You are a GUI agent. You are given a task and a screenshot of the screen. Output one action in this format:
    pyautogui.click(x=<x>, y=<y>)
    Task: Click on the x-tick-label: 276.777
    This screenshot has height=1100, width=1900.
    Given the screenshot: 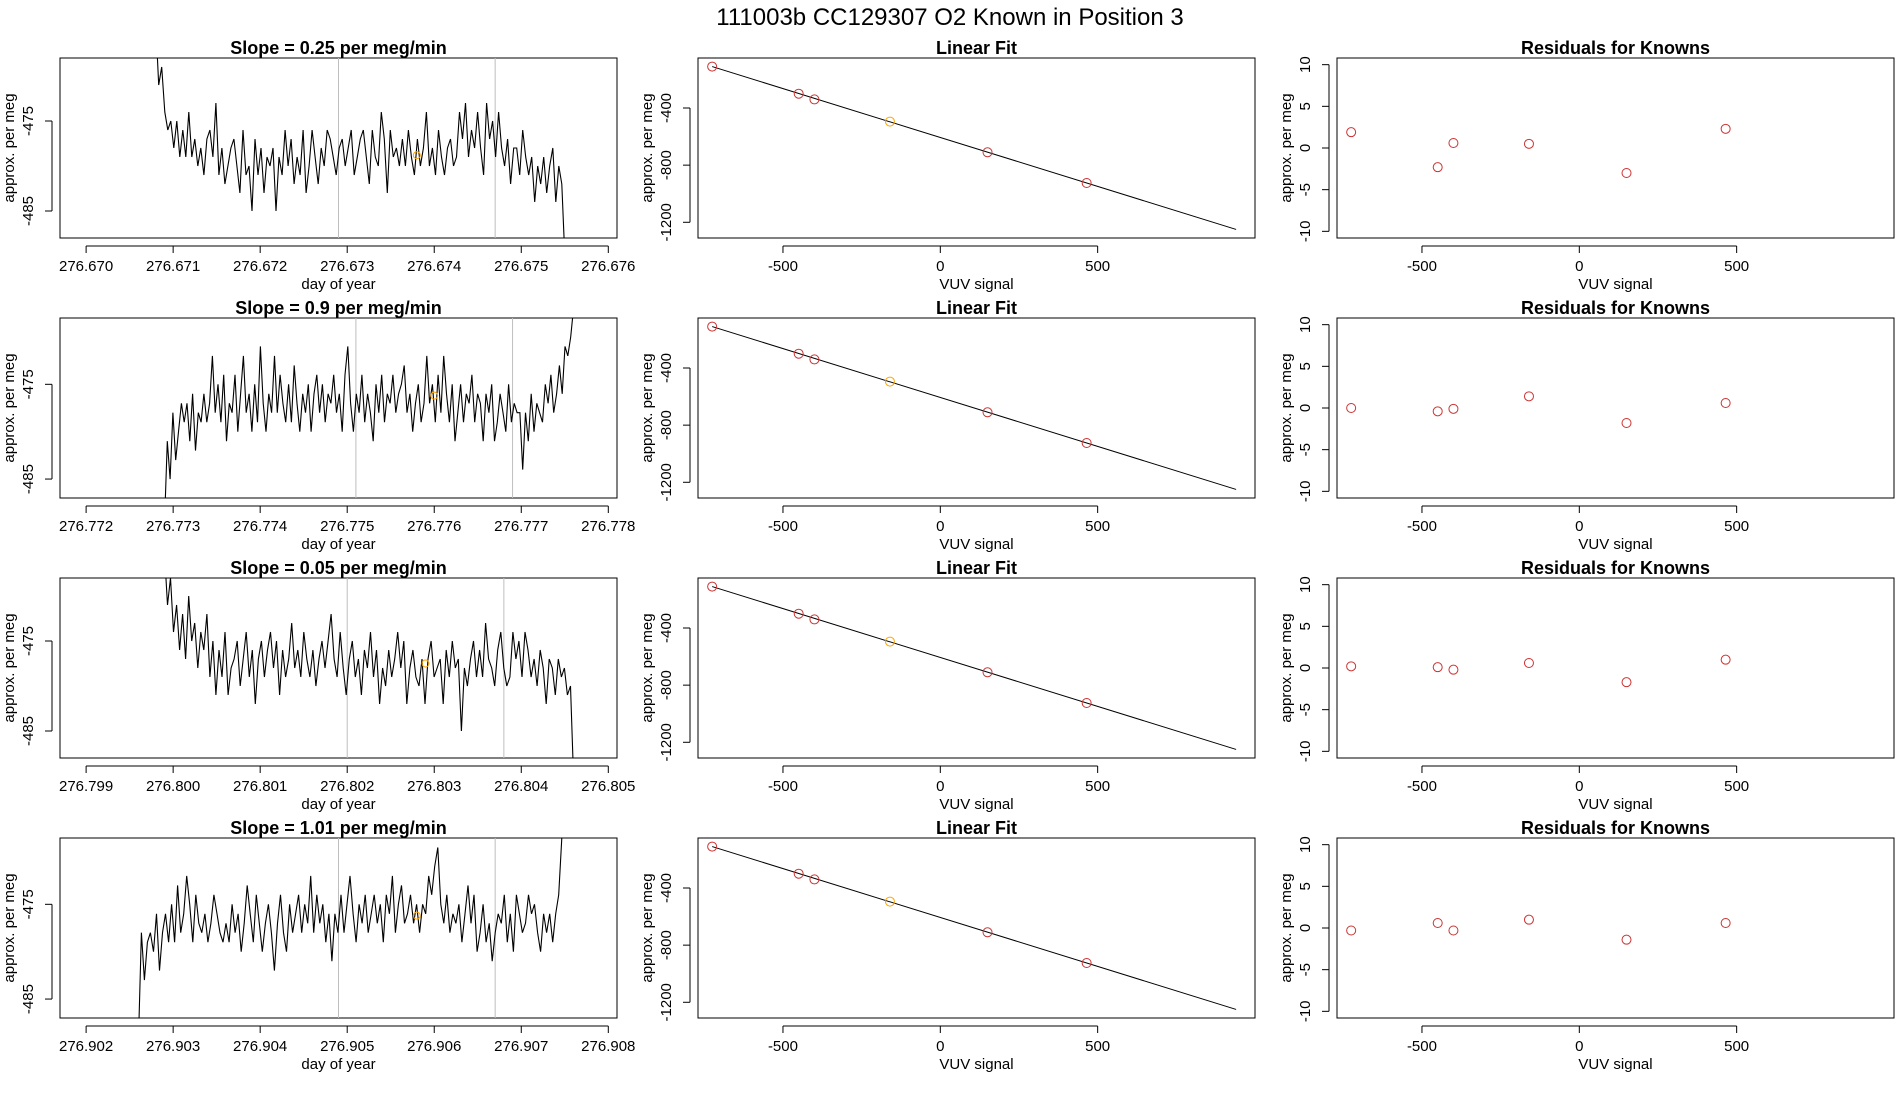 What is the action you would take?
    pyautogui.click(x=521, y=526)
    